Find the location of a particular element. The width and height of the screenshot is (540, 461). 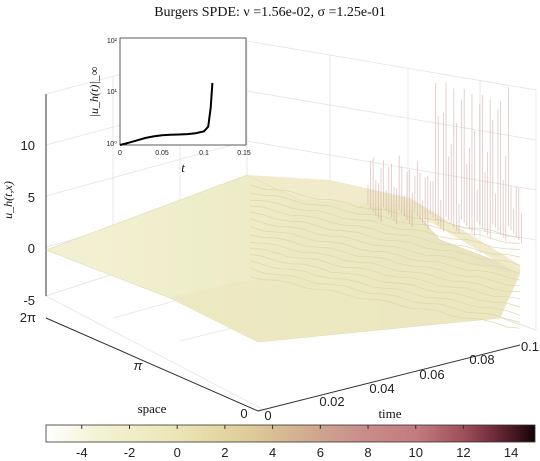

inset-chart: 10² 10¹ 10⁰ 0 0.05 0.1 0.15 t |u_h(t)|_∞ is located at coordinates (169, 106).